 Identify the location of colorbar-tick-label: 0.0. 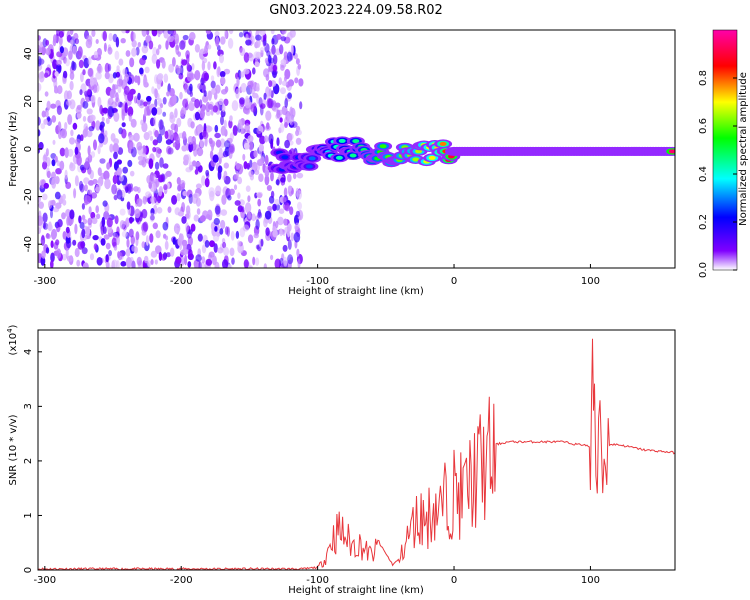
(703, 270).